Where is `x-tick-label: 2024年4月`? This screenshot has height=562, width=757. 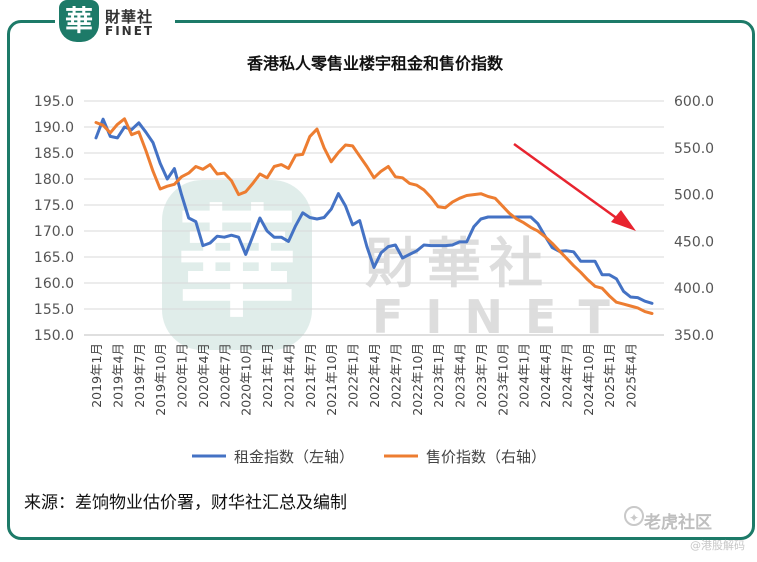 x-tick-label: 2024年4月 is located at coordinates (545, 375).